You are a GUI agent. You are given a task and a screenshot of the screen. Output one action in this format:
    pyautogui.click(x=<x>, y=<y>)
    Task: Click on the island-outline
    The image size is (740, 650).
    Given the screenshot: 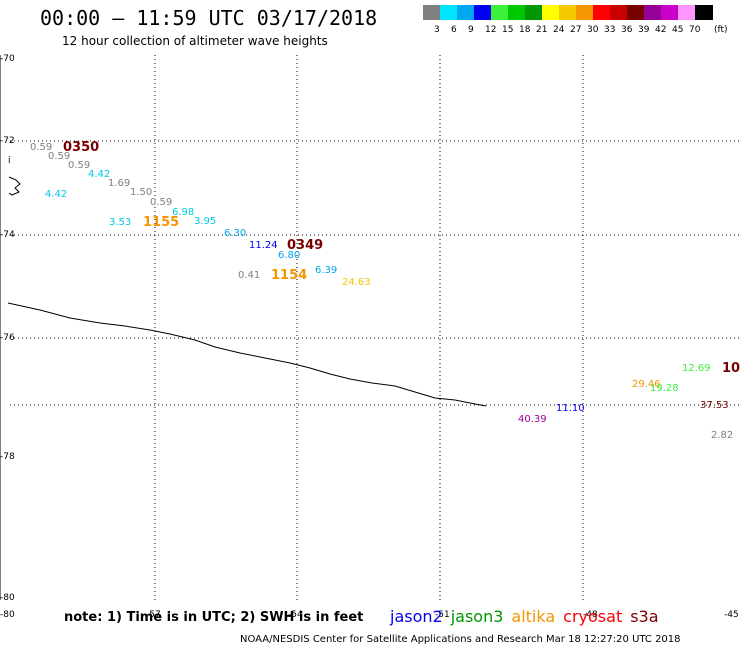 What is the action you would take?
    pyautogui.click(x=14, y=186)
    